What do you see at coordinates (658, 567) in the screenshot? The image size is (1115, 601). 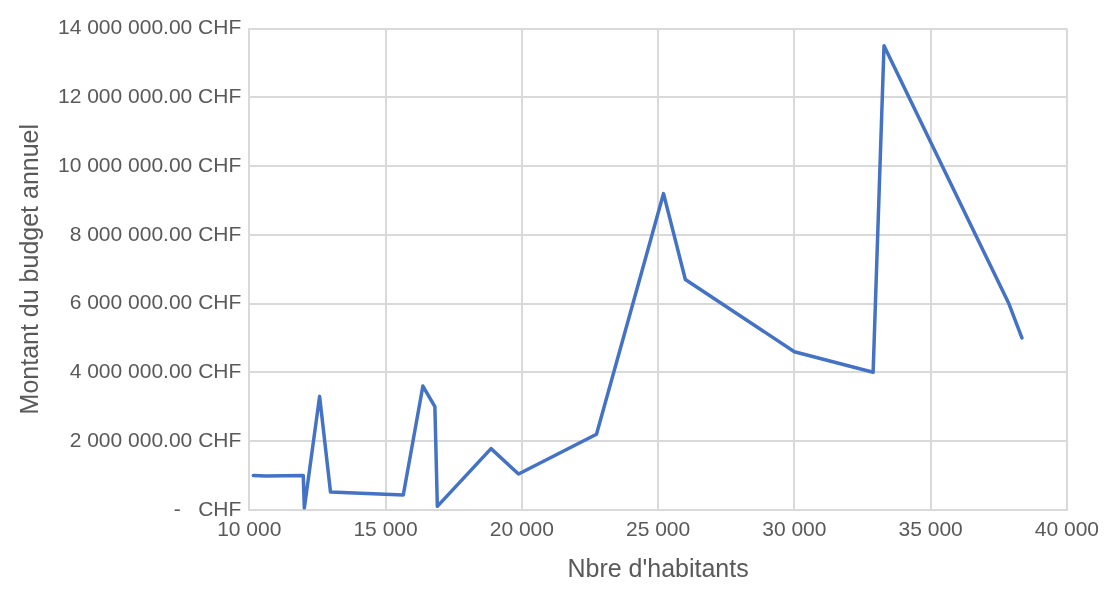 I see `x-axis-title: Nbre d'habitants` at bounding box center [658, 567].